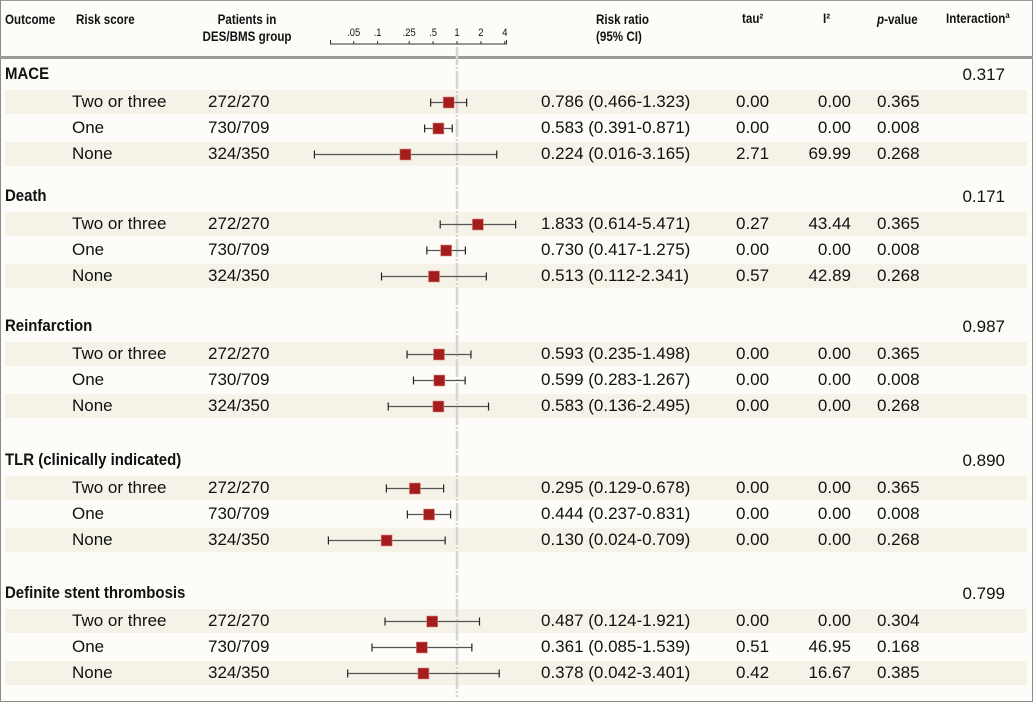 The width and height of the screenshot is (1033, 703). What do you see at coordinates (433, 33) in the screenshot?
I see `x-tick-label: .5` at bounding box center [433, 33].